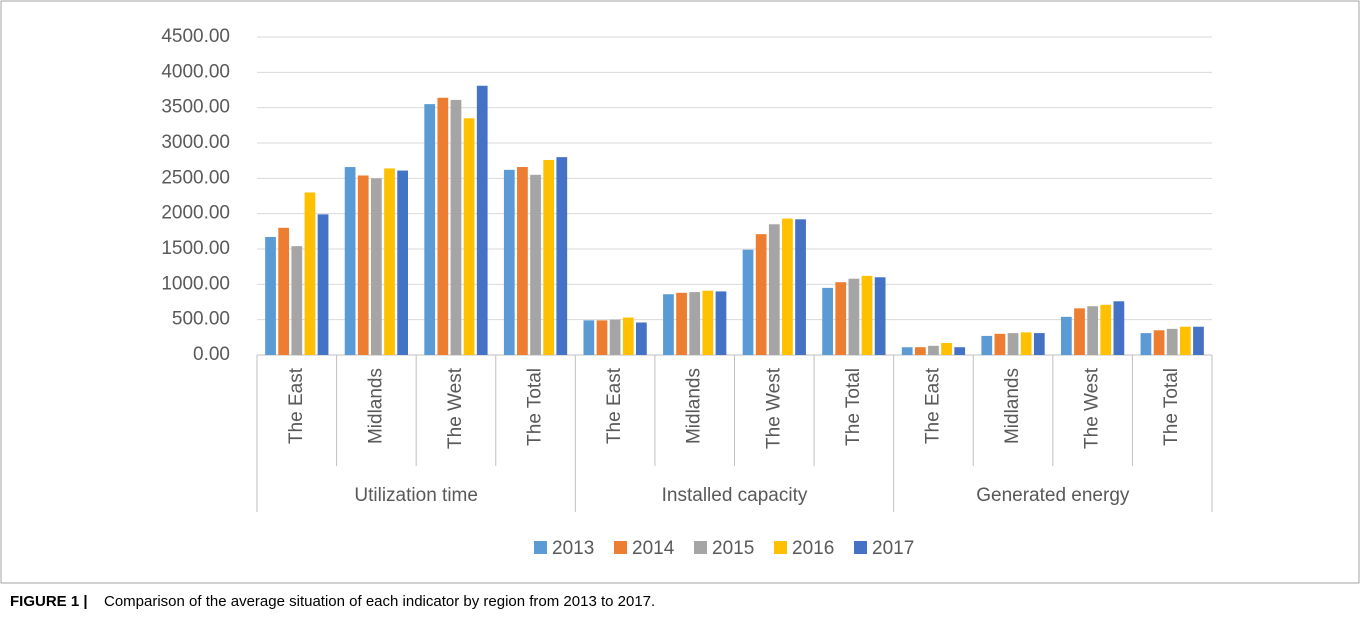 The width and height of the screenshot is (1360, 619). Describe the element at coordinates (416, 495) in the screenshot. I see `group-label: Utilization time` at that location.